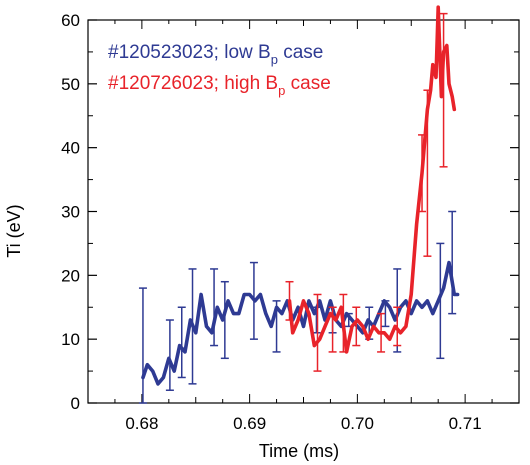  Describe the element at coordinates (299, 451) in the screenshot. I see `x-axis-label: Time (ms)` at that location.